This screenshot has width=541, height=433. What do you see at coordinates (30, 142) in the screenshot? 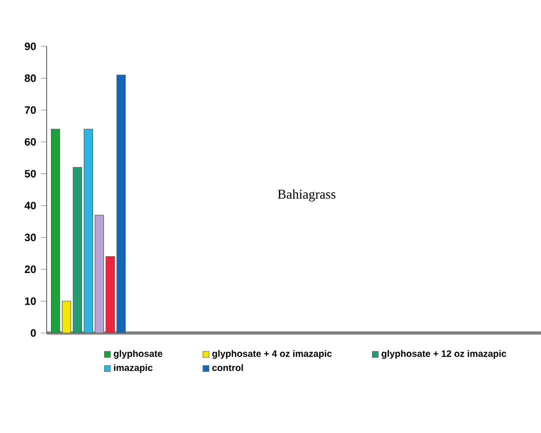
I see `y-tick-label: 60` at bounding box center [30, 142].